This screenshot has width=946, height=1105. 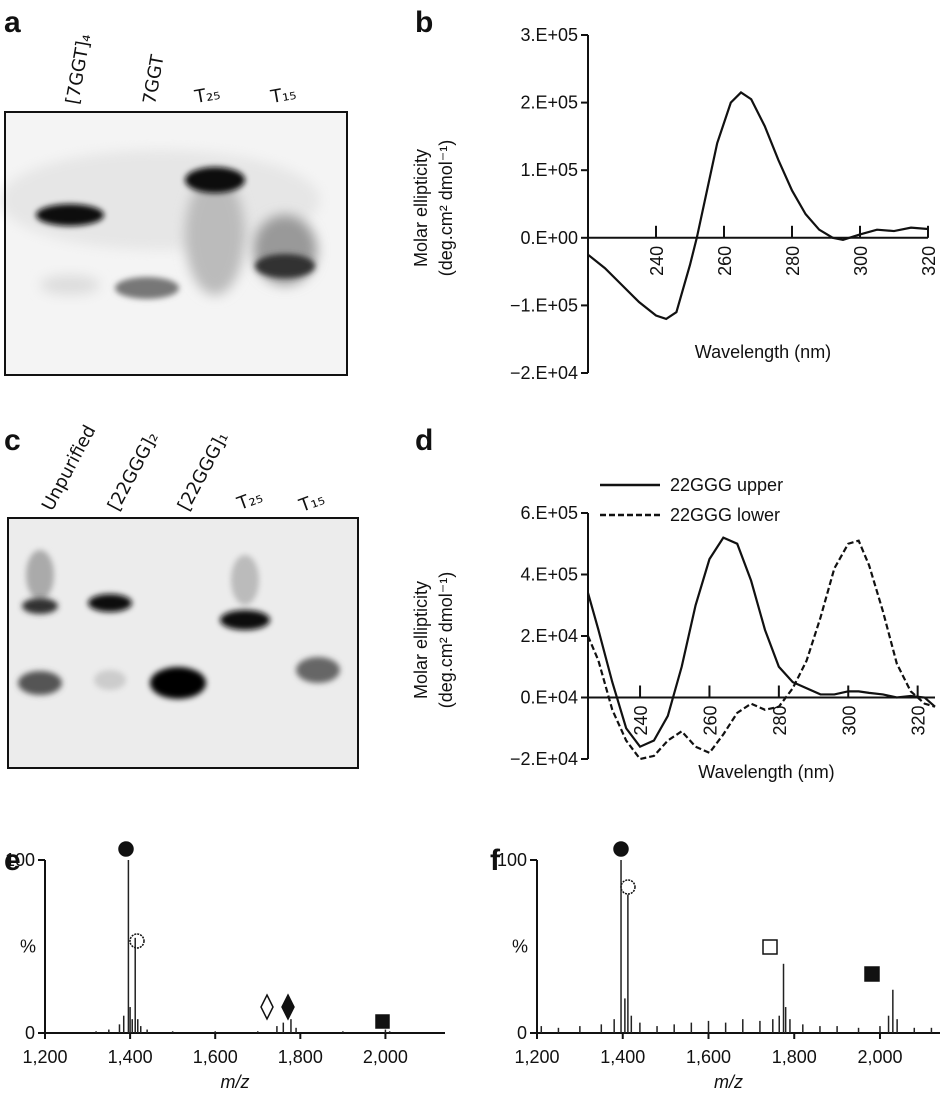 What do you see at coordinates (174, 243) in the screenshot?
I see `gel-a` at bounding box center [174, 243].